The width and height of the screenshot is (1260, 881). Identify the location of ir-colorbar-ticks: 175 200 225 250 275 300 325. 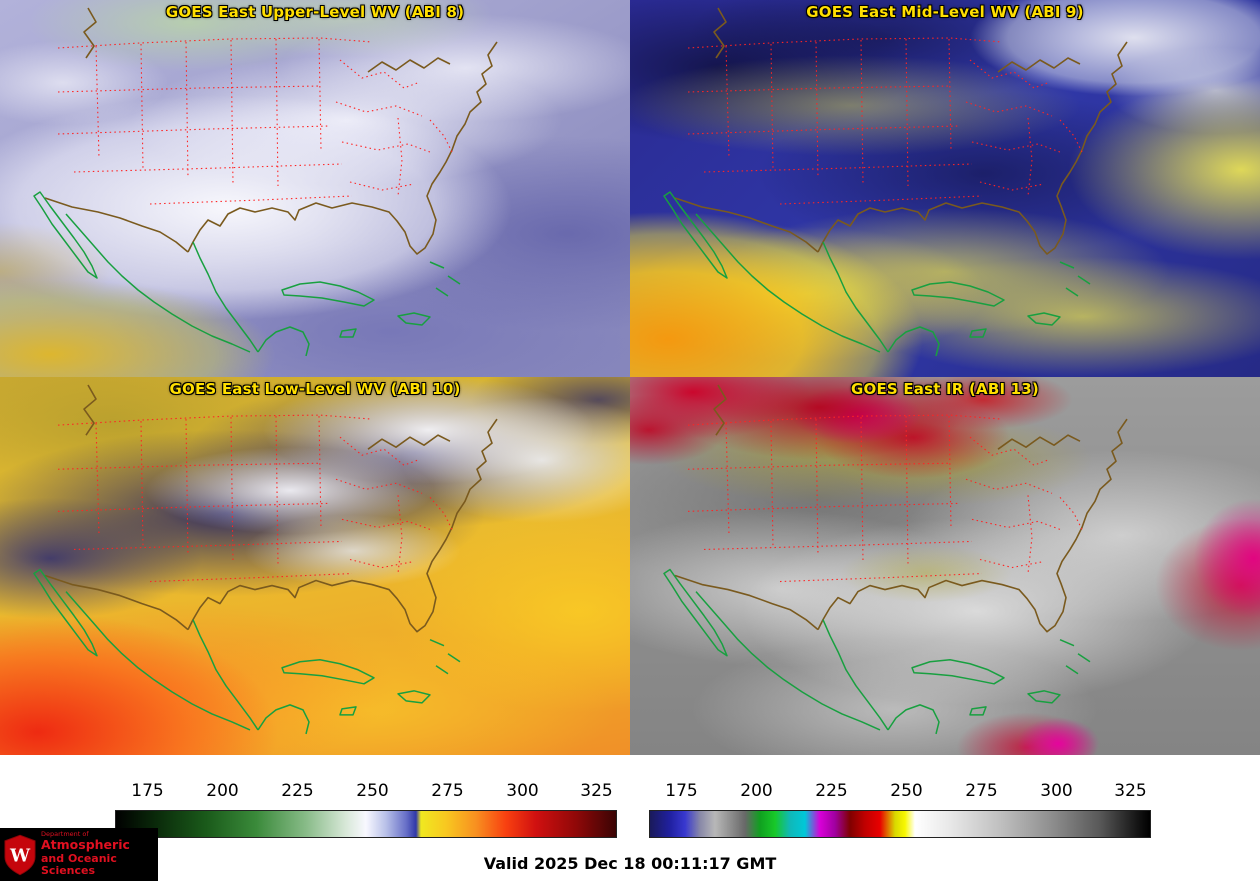
(899, 793).